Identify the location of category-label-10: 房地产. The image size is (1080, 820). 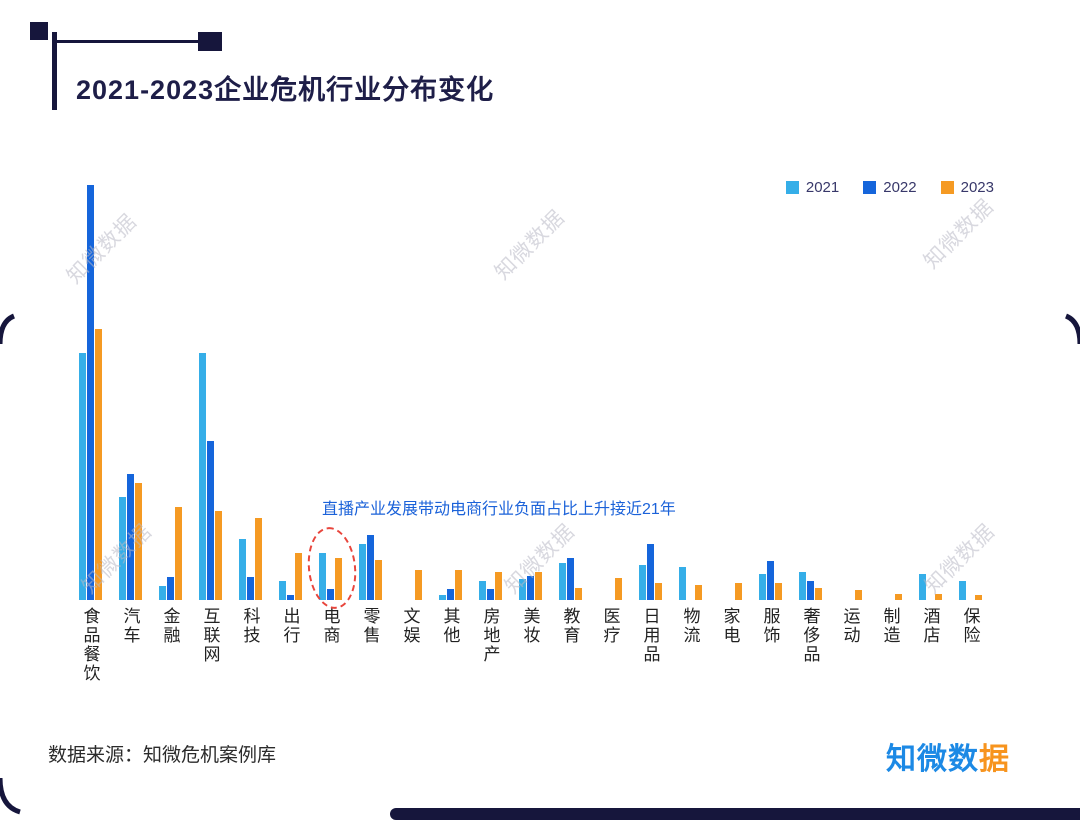
(490, 635).